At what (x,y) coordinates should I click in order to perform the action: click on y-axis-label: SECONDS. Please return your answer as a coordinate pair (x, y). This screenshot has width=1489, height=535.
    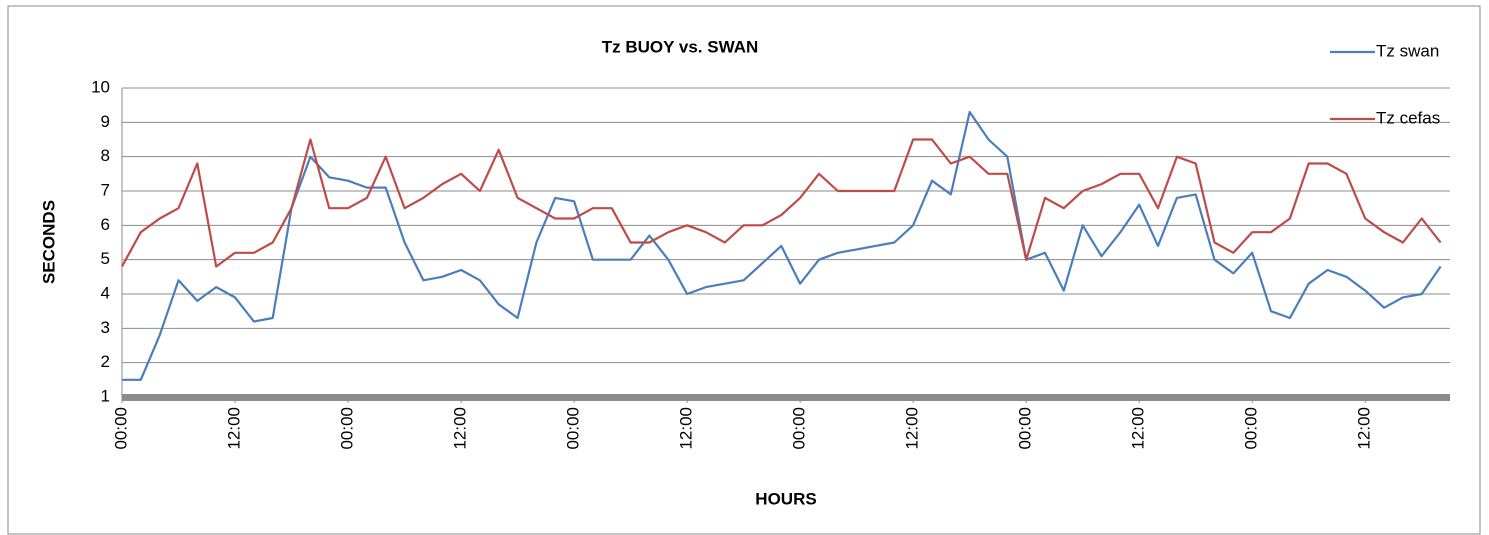
    Looking at the image, I should click on (48, 242).